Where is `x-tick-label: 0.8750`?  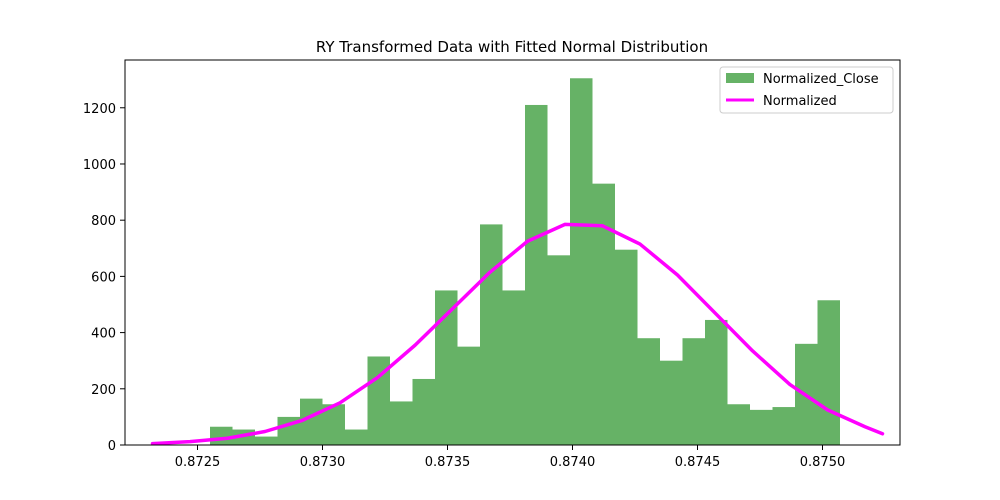 x-tick-label: 0.8750 is located at coordinates (823, 462).